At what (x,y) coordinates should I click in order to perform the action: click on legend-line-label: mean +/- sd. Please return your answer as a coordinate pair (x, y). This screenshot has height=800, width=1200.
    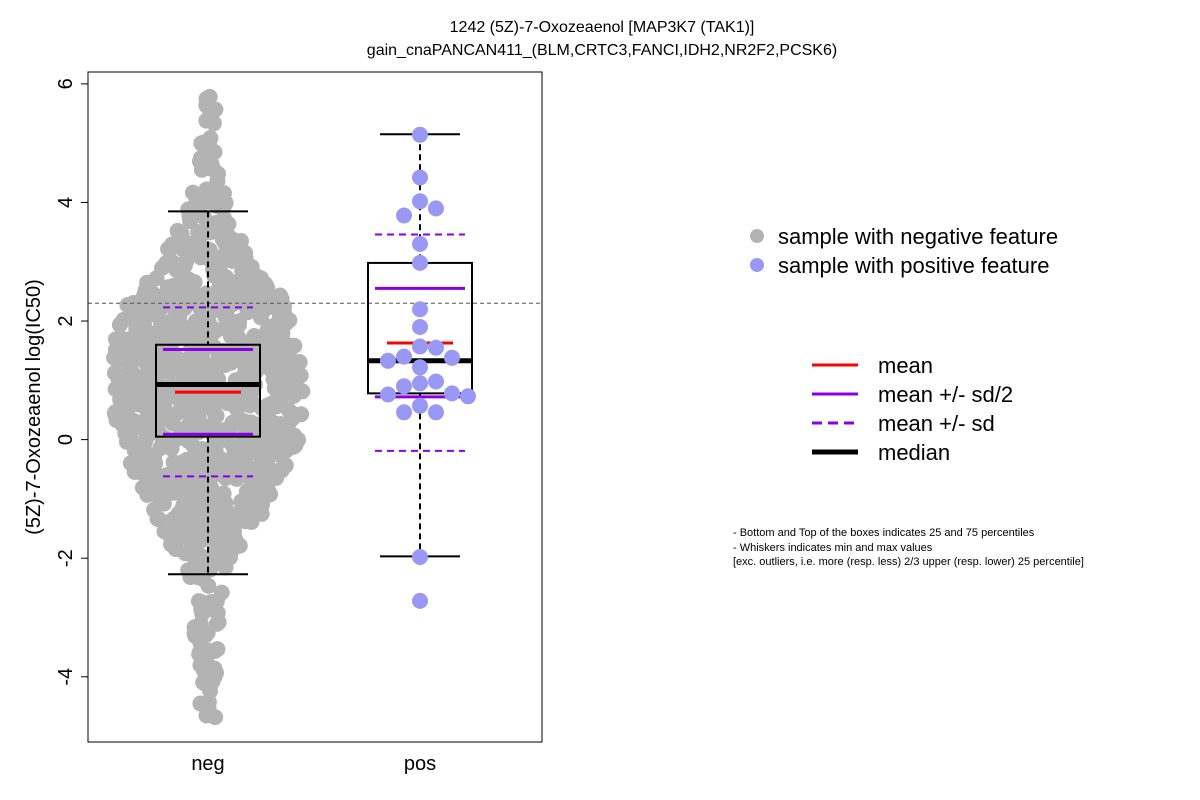
    Looking at the image, I should click on (936, 423).